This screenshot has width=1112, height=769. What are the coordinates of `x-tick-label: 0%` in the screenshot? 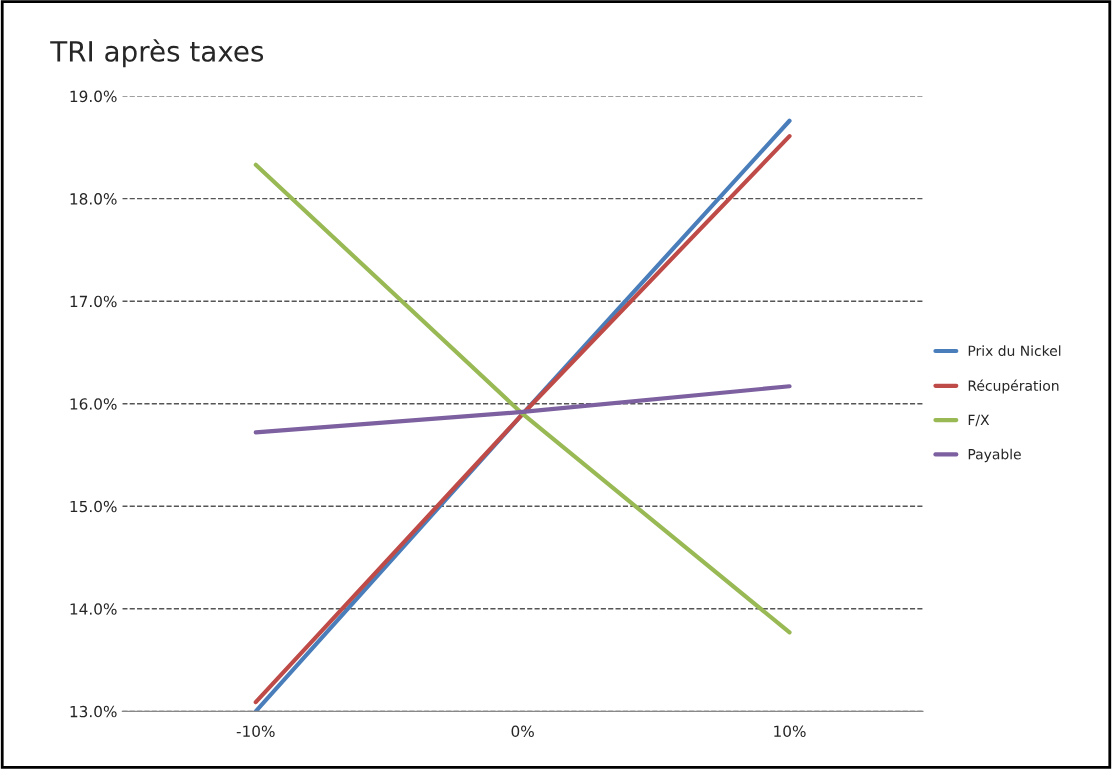 It's located at (522, 731).